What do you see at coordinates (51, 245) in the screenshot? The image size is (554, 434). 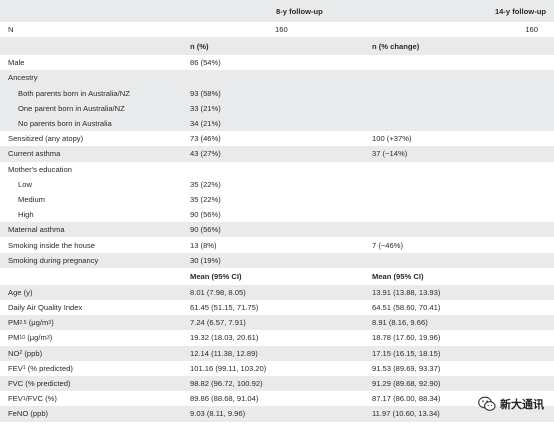 I see `row-label: Smoking inside the house` at bounding box center [51, 245].